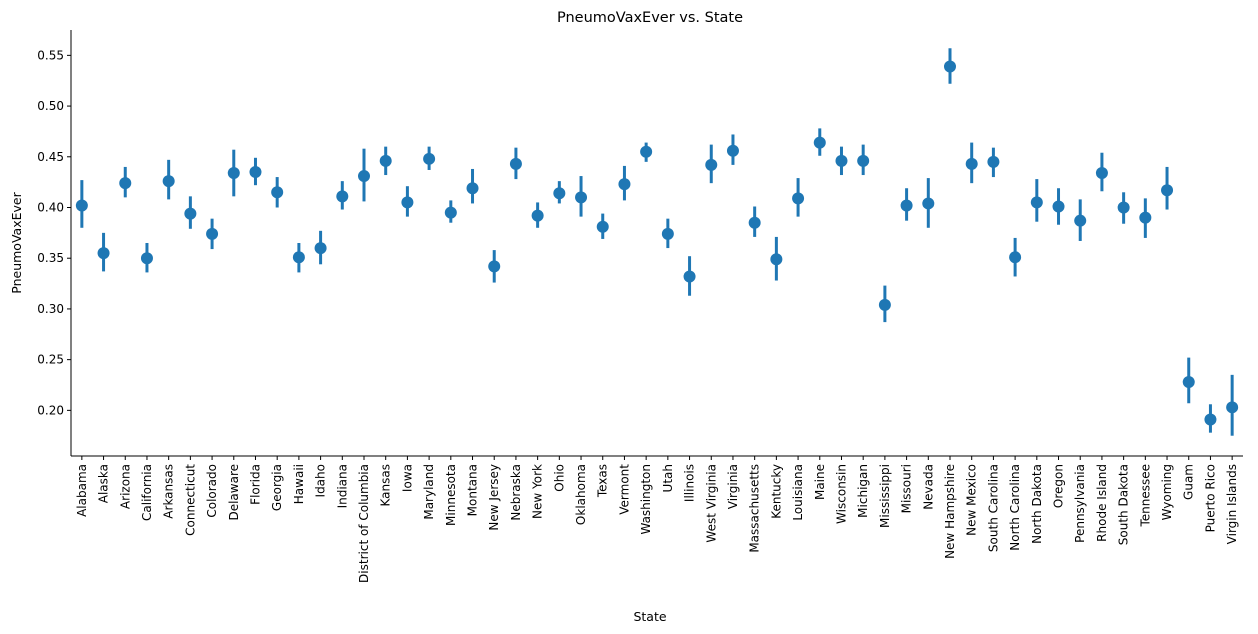 The width and height of the screenshot is (1258, 634). Describe the element at coordinates (603, 481) in the screenshot. I see `x-tick-label: Texas` at that location.